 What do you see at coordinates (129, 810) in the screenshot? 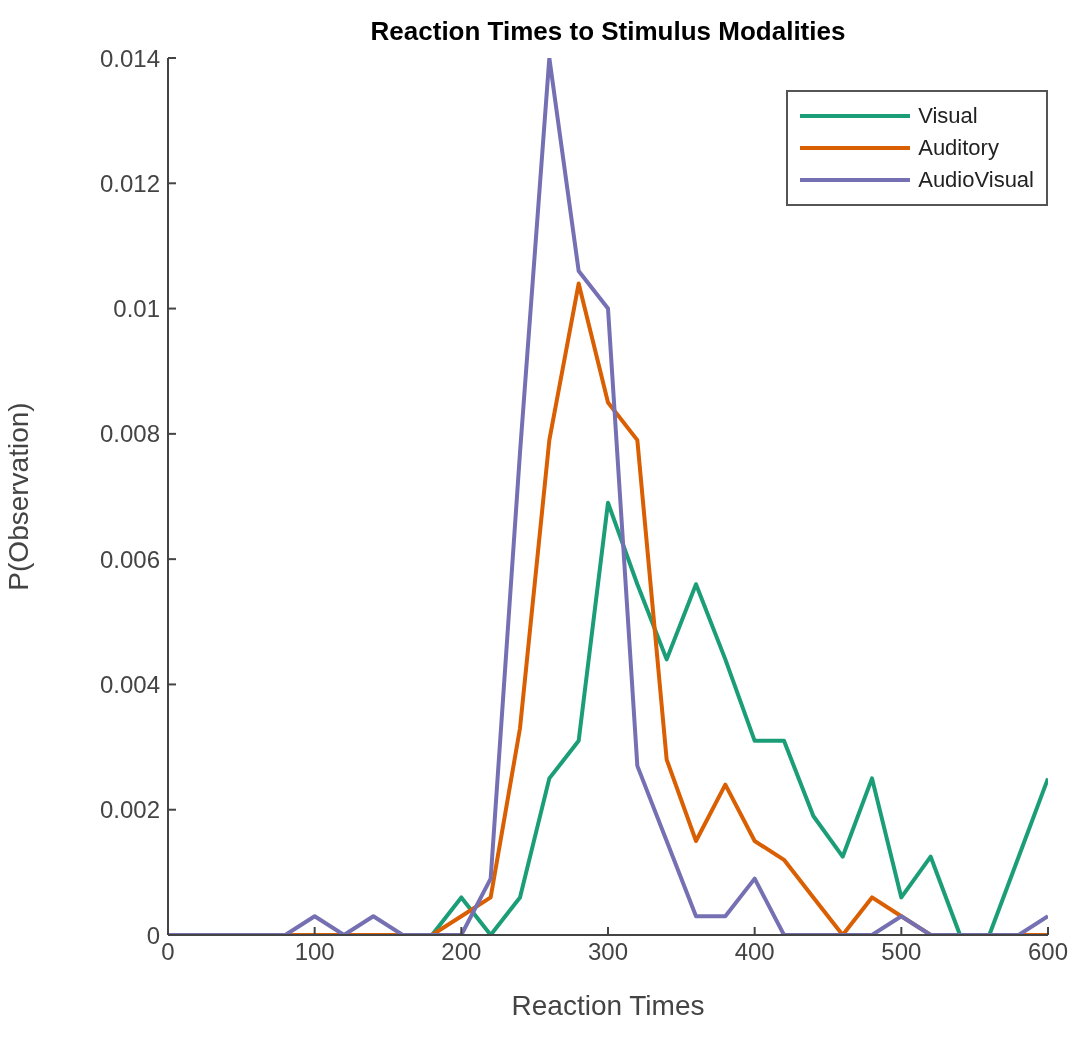
I see `y-tick-label: 0.002` at bounding box center [129, 810].